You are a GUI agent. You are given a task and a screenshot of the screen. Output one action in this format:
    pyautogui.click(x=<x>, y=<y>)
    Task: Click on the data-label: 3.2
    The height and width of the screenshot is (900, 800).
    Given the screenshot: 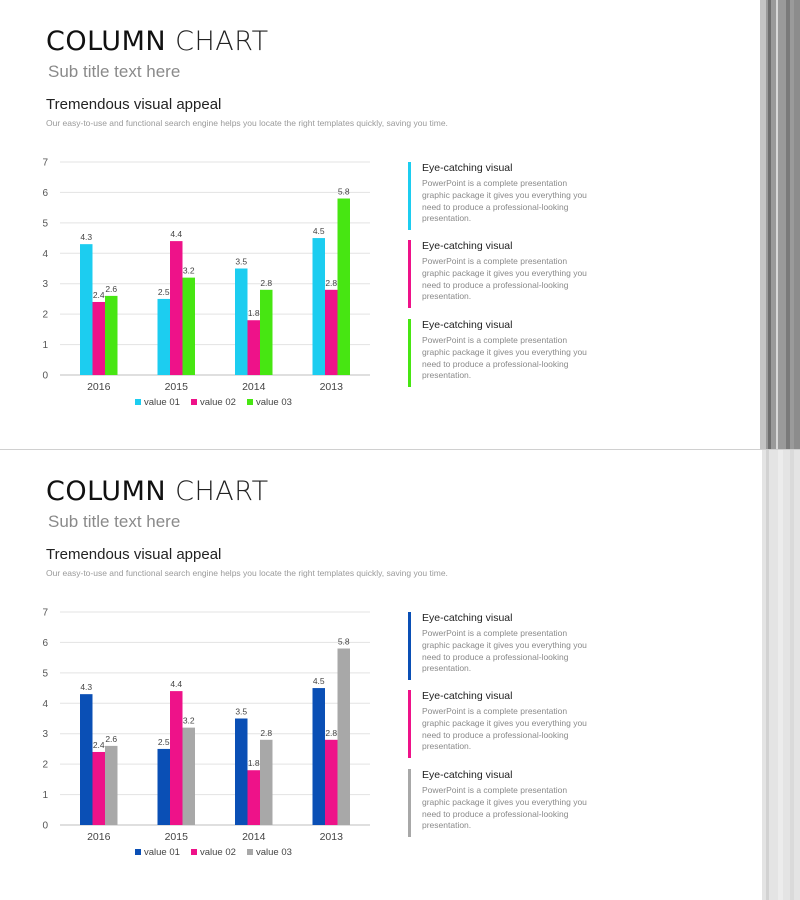 What is the action you would take?
    pyautogui.click(x=189, y=271)
    